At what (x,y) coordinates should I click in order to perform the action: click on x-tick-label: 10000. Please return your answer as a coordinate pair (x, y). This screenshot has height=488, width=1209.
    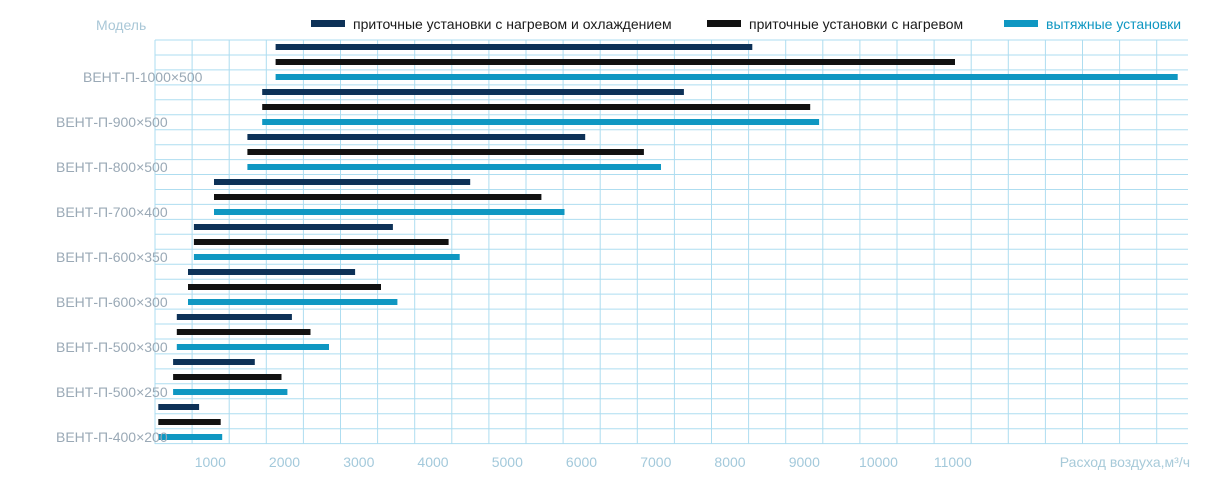
    Looking at the image, I should click on (878, 462).